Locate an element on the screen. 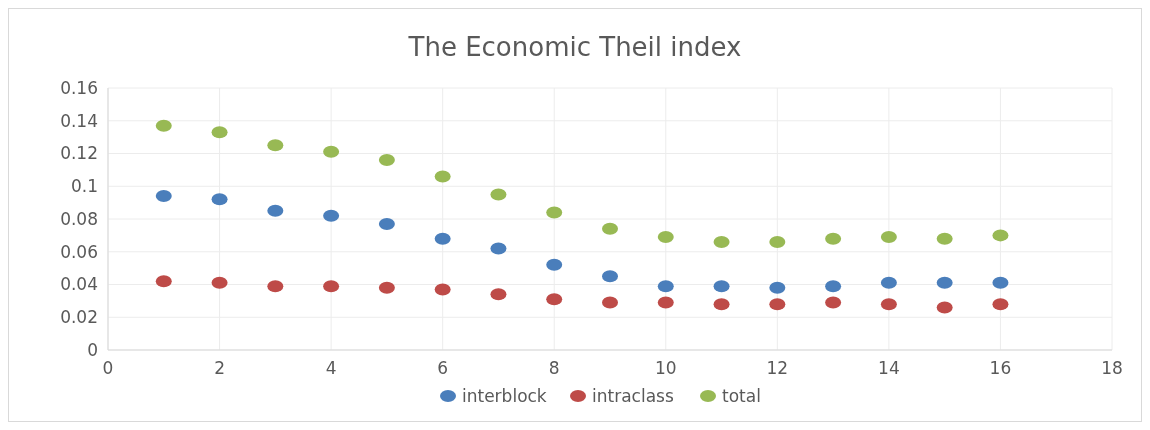 This screenshot has height=430, width=1150. x-tick-label: 14 is located at coordinates (889, 368).